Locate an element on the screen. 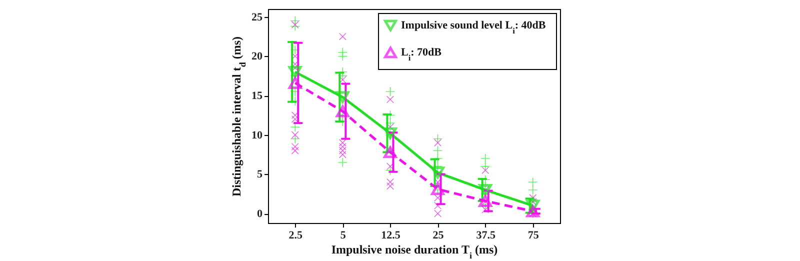  x-tick-label: 25 is located at coordinates (438, 236).